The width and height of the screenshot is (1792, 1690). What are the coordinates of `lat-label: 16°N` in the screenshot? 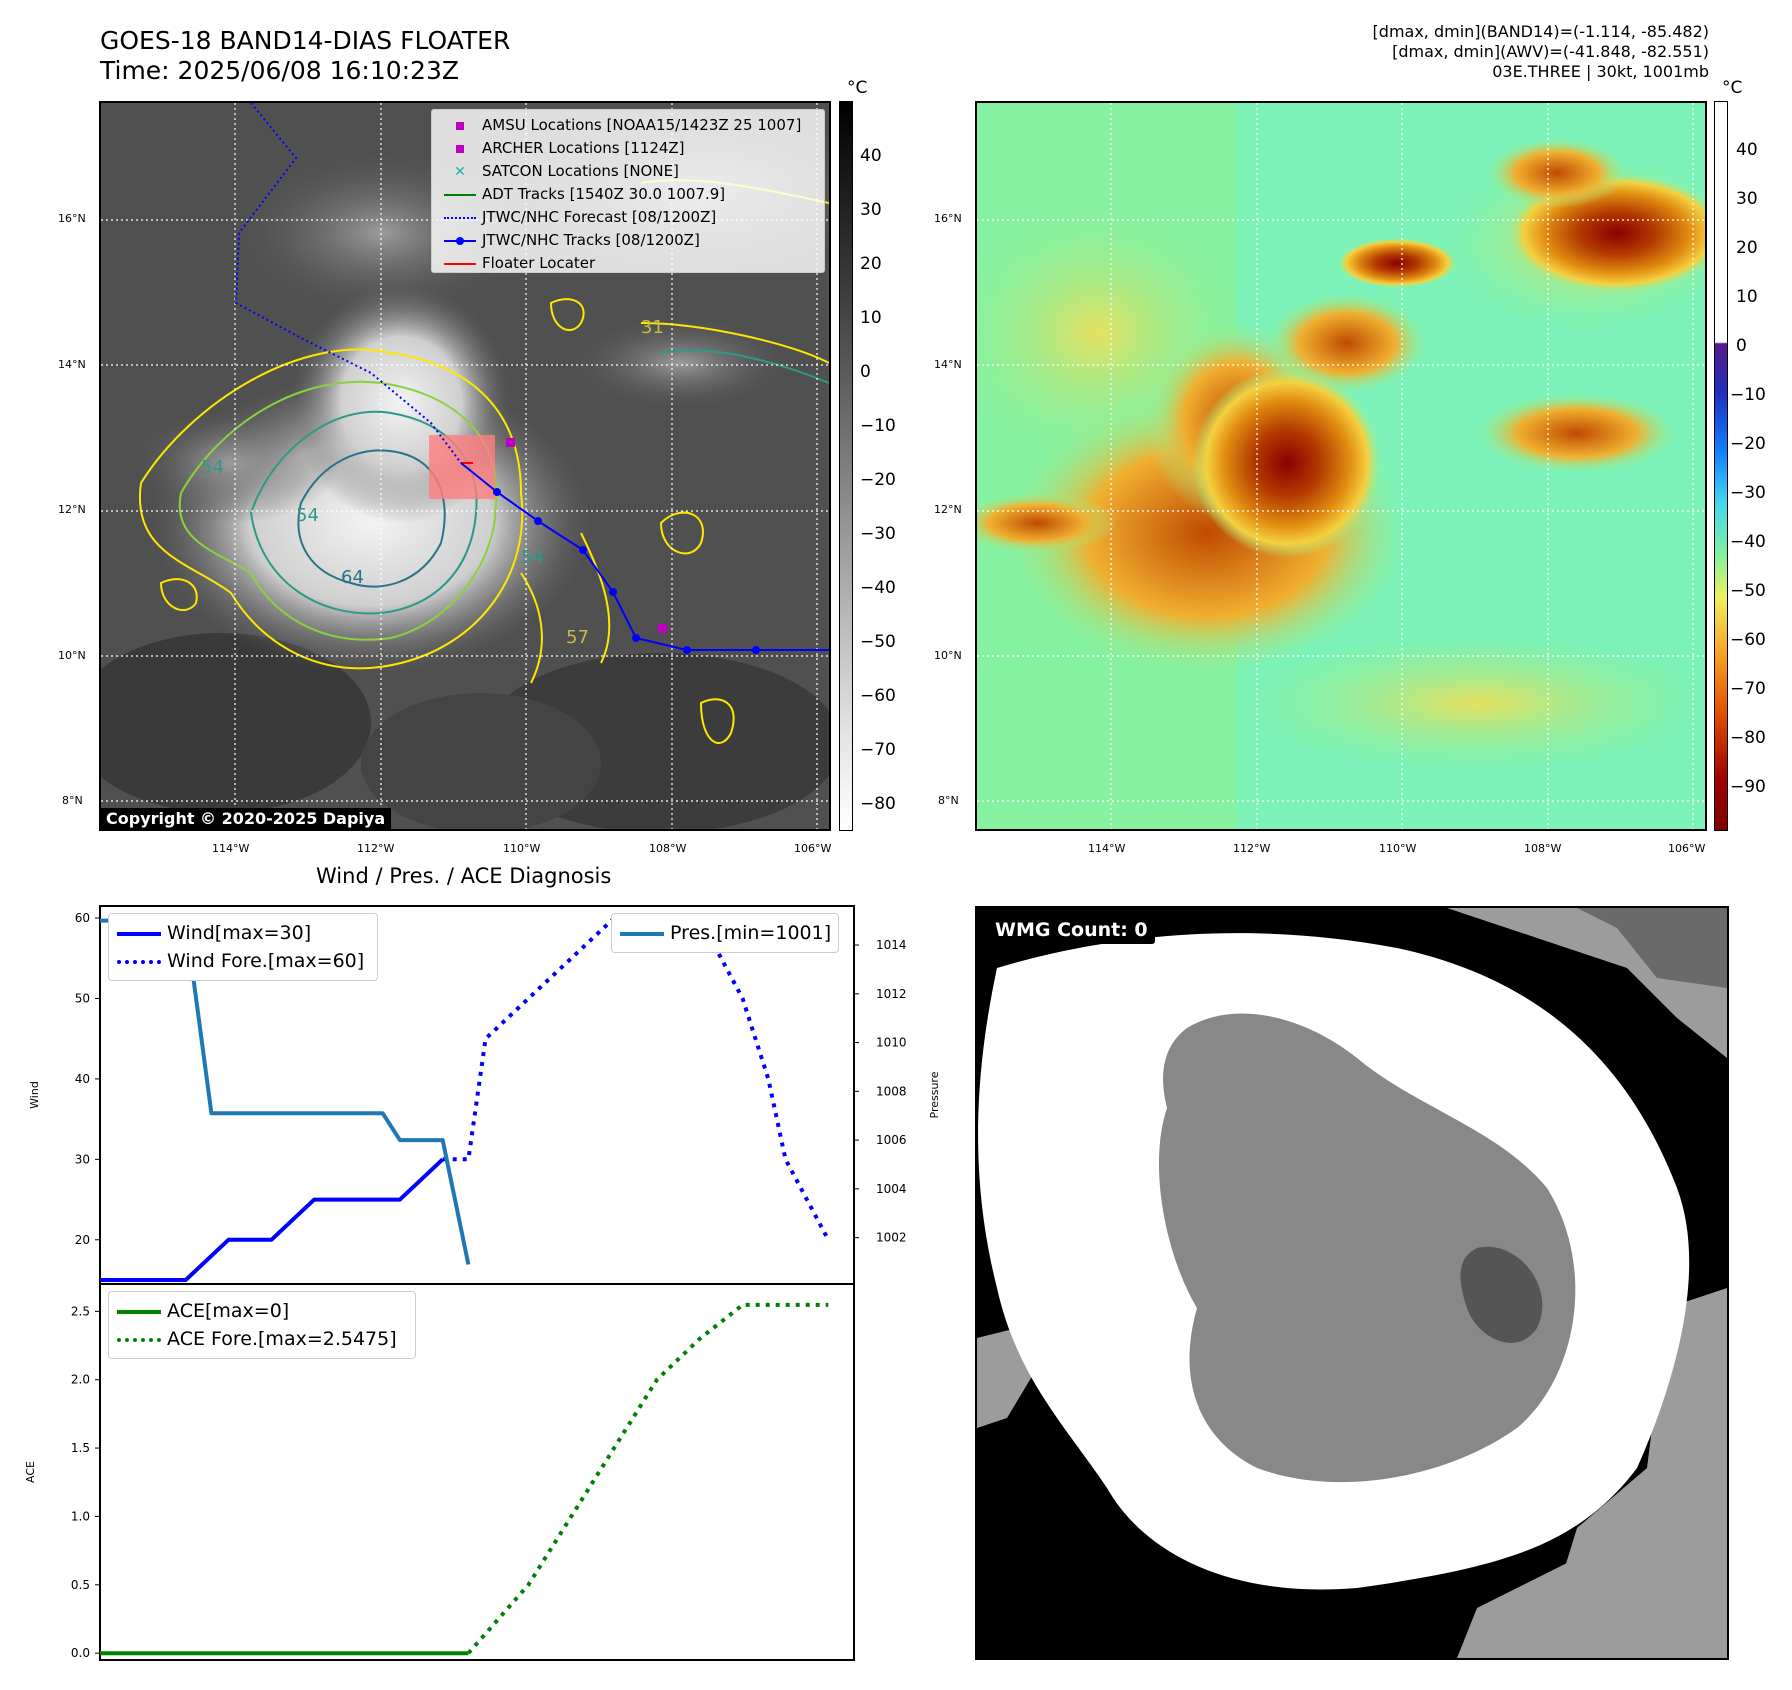 It's located at (72, 218).